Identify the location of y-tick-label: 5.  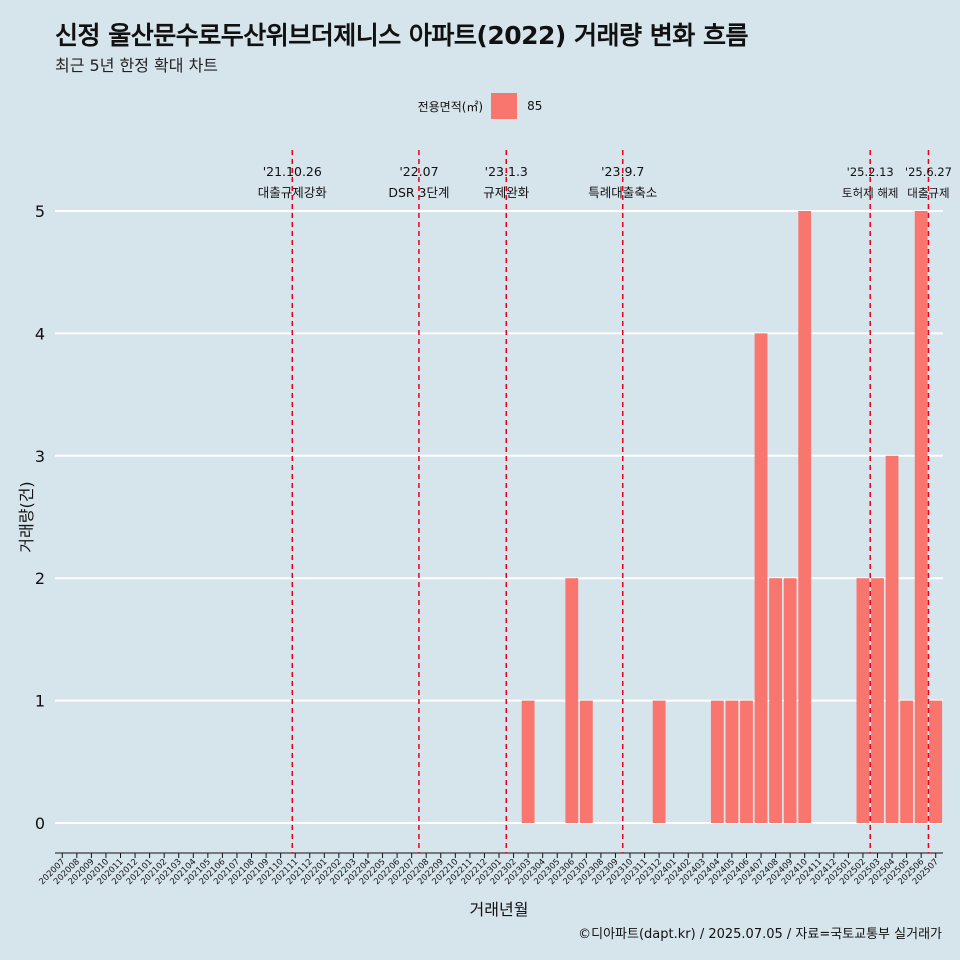
(40, 211).